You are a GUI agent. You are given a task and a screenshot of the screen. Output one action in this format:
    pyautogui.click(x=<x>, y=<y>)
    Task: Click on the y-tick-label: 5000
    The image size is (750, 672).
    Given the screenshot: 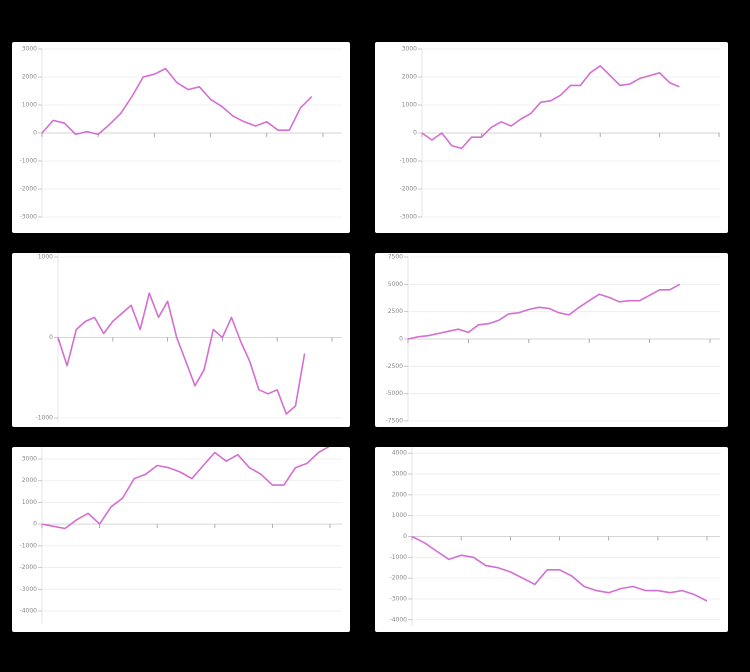 What is the action you would take?
    pyautogui.click(x=395, y=284)
    